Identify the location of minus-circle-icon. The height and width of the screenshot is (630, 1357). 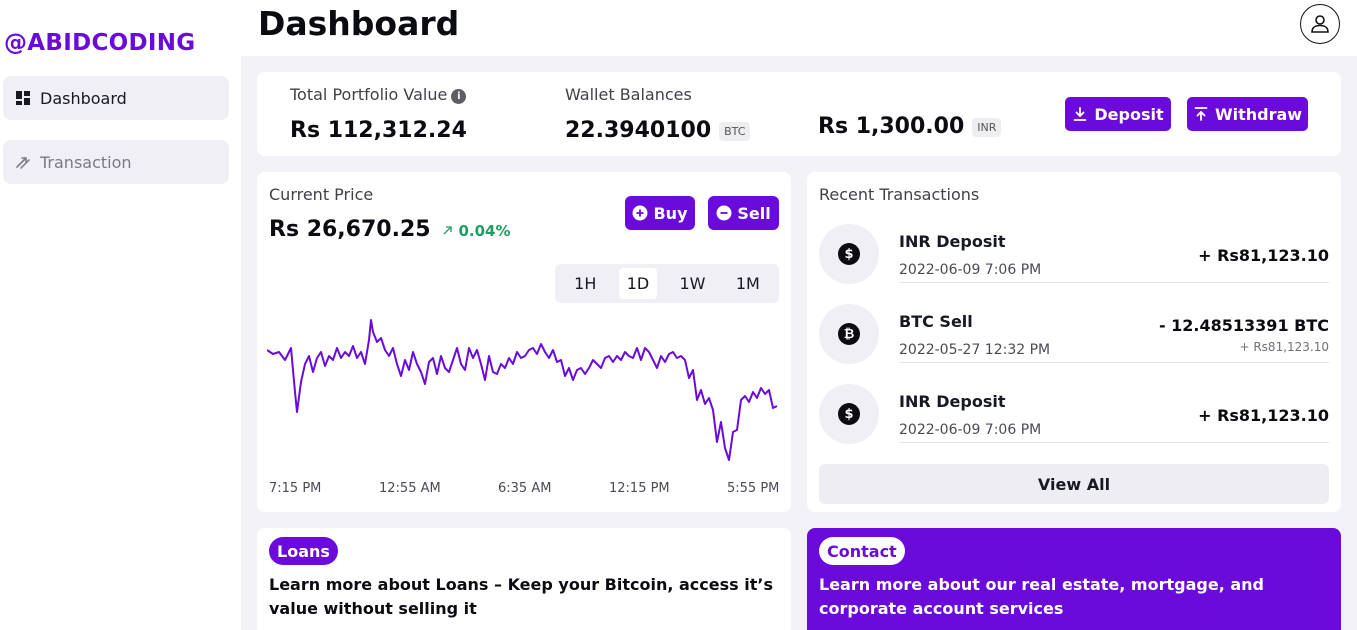
(724, 213).